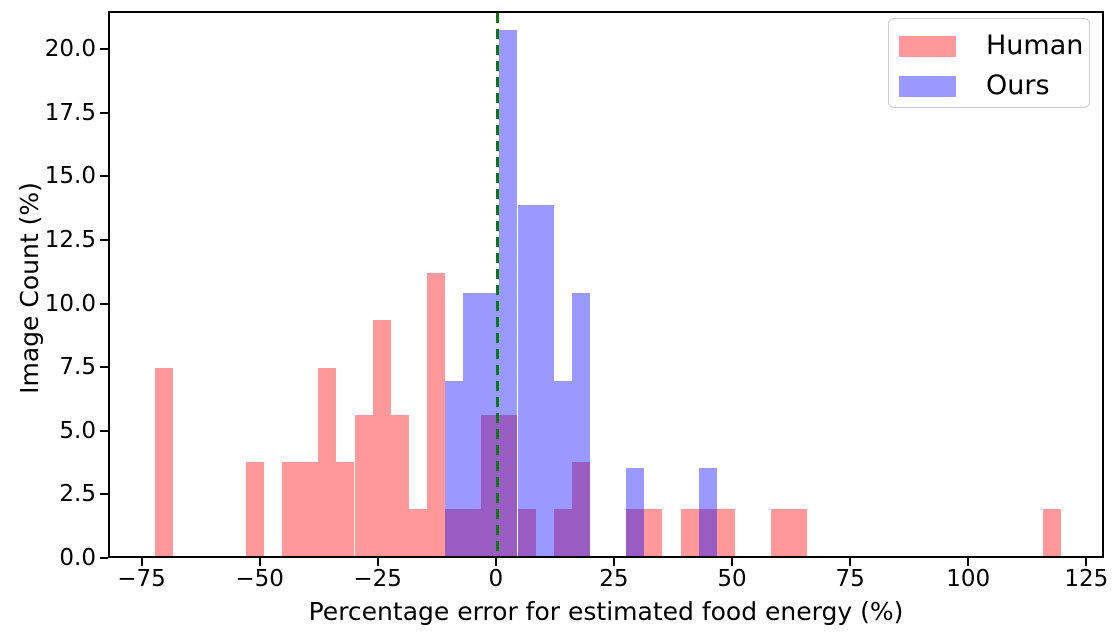  I want to click on y-tick-label: 0.0, so click(77, 558).